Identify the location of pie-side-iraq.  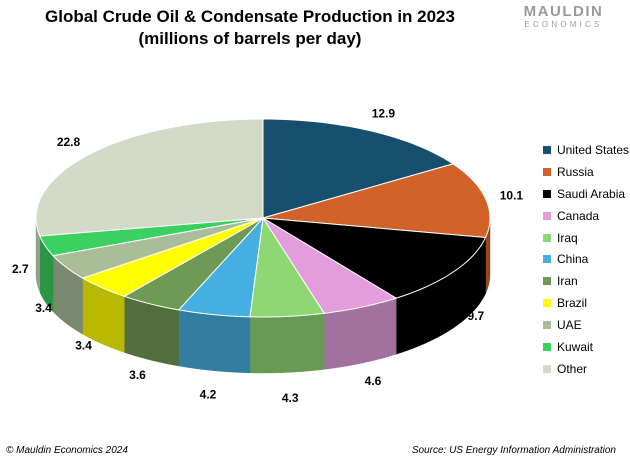
(287, 343).